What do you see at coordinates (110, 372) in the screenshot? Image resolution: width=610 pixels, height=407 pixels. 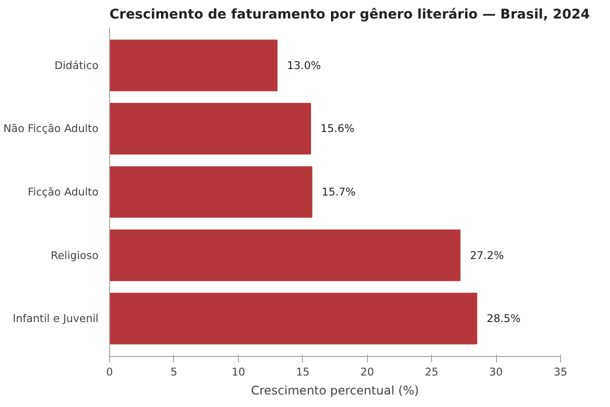 I see `x-tick-label: 0` at bounding box center [110, 372].